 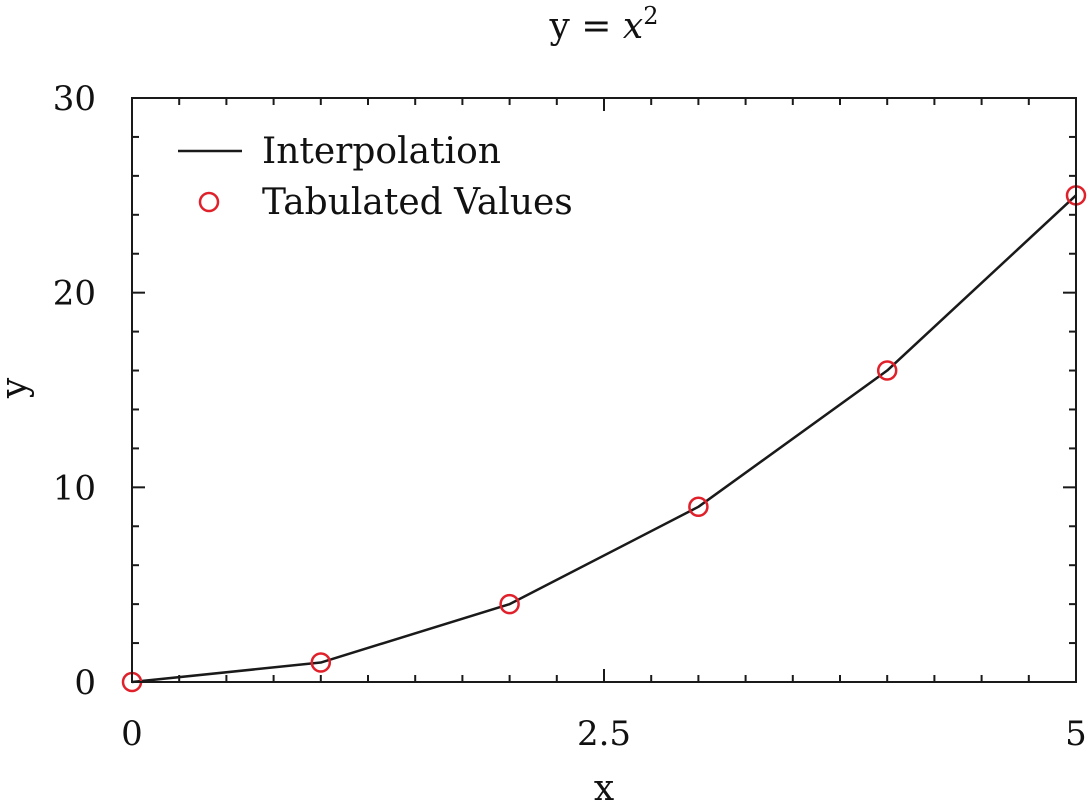 I want to click on legend-label-tabulated-values: Tabulated Values, so click(x=417, y=202).